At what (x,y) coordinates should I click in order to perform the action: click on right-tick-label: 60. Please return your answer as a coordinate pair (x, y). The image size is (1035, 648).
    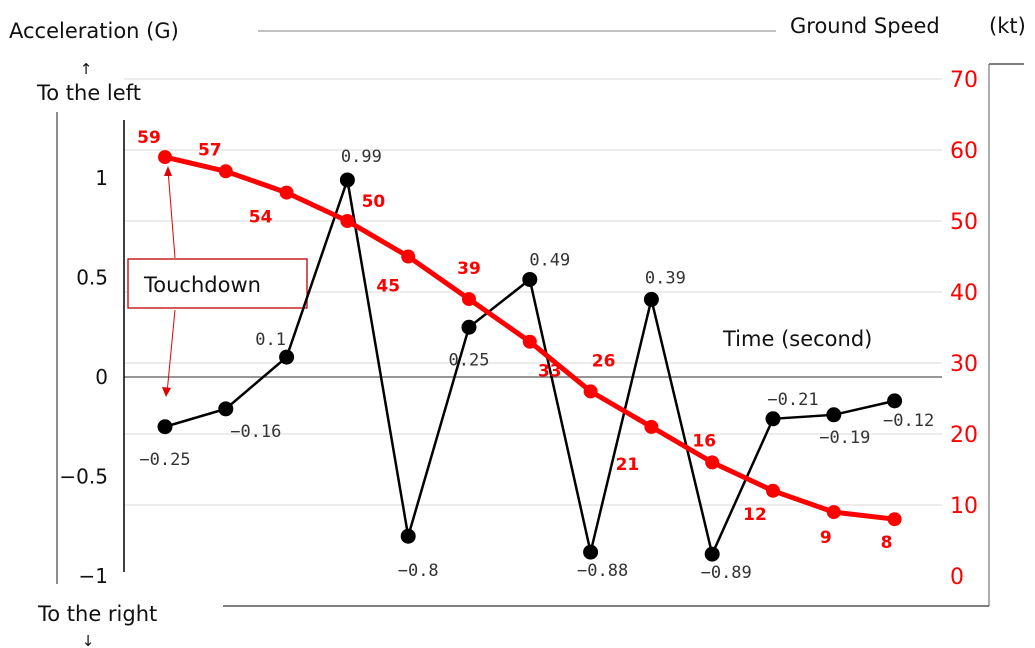
    Looking at the image, I should click on (964, 151).